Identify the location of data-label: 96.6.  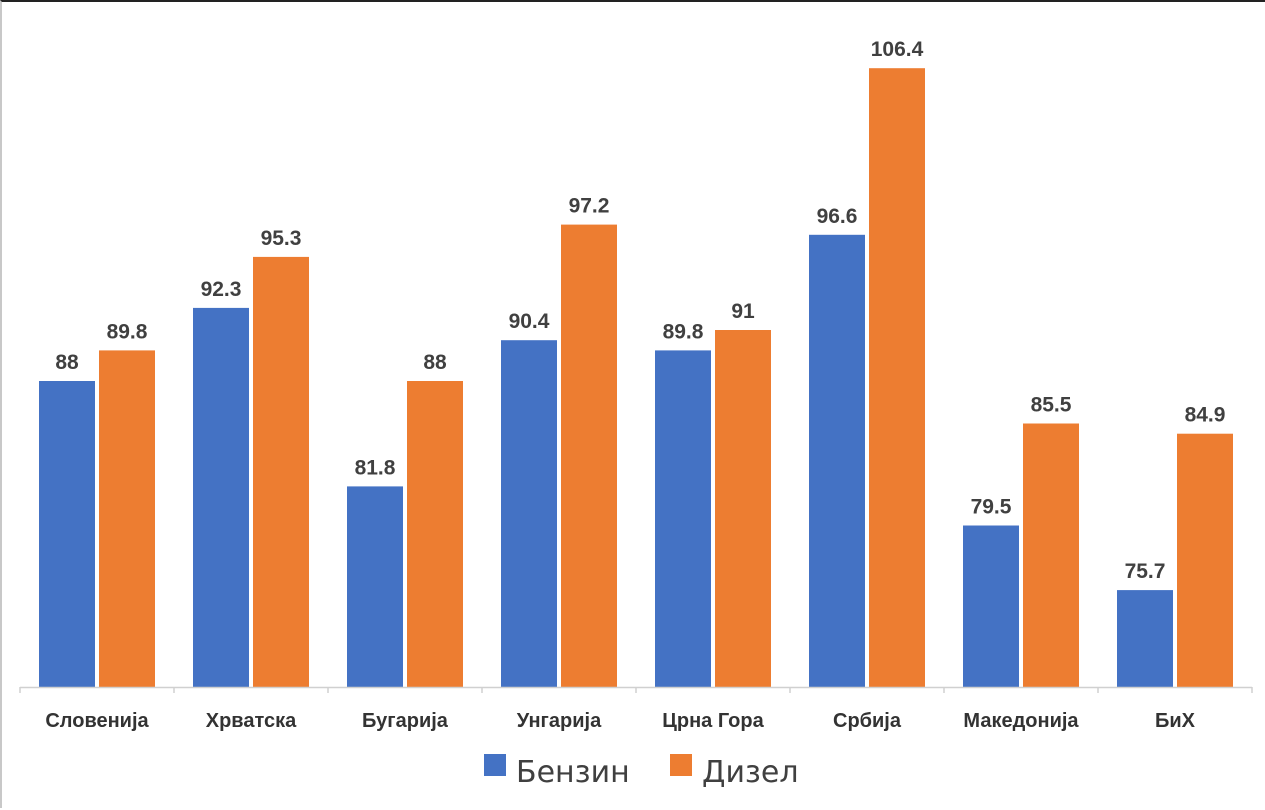
(837, 216).